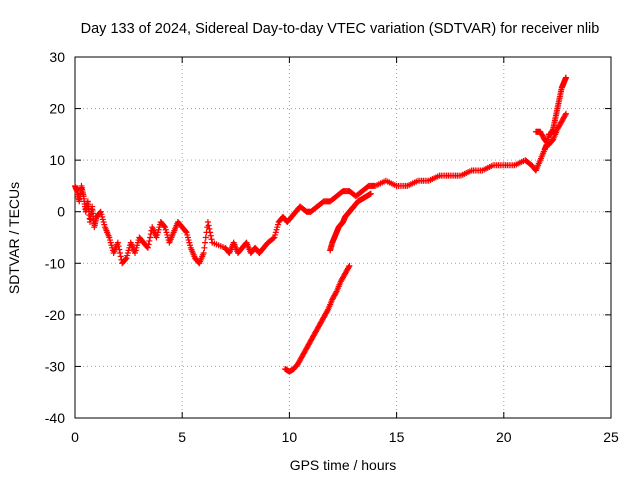 The image size is (640, 480). I want to click on series-lower-branch, so click(317, 318).